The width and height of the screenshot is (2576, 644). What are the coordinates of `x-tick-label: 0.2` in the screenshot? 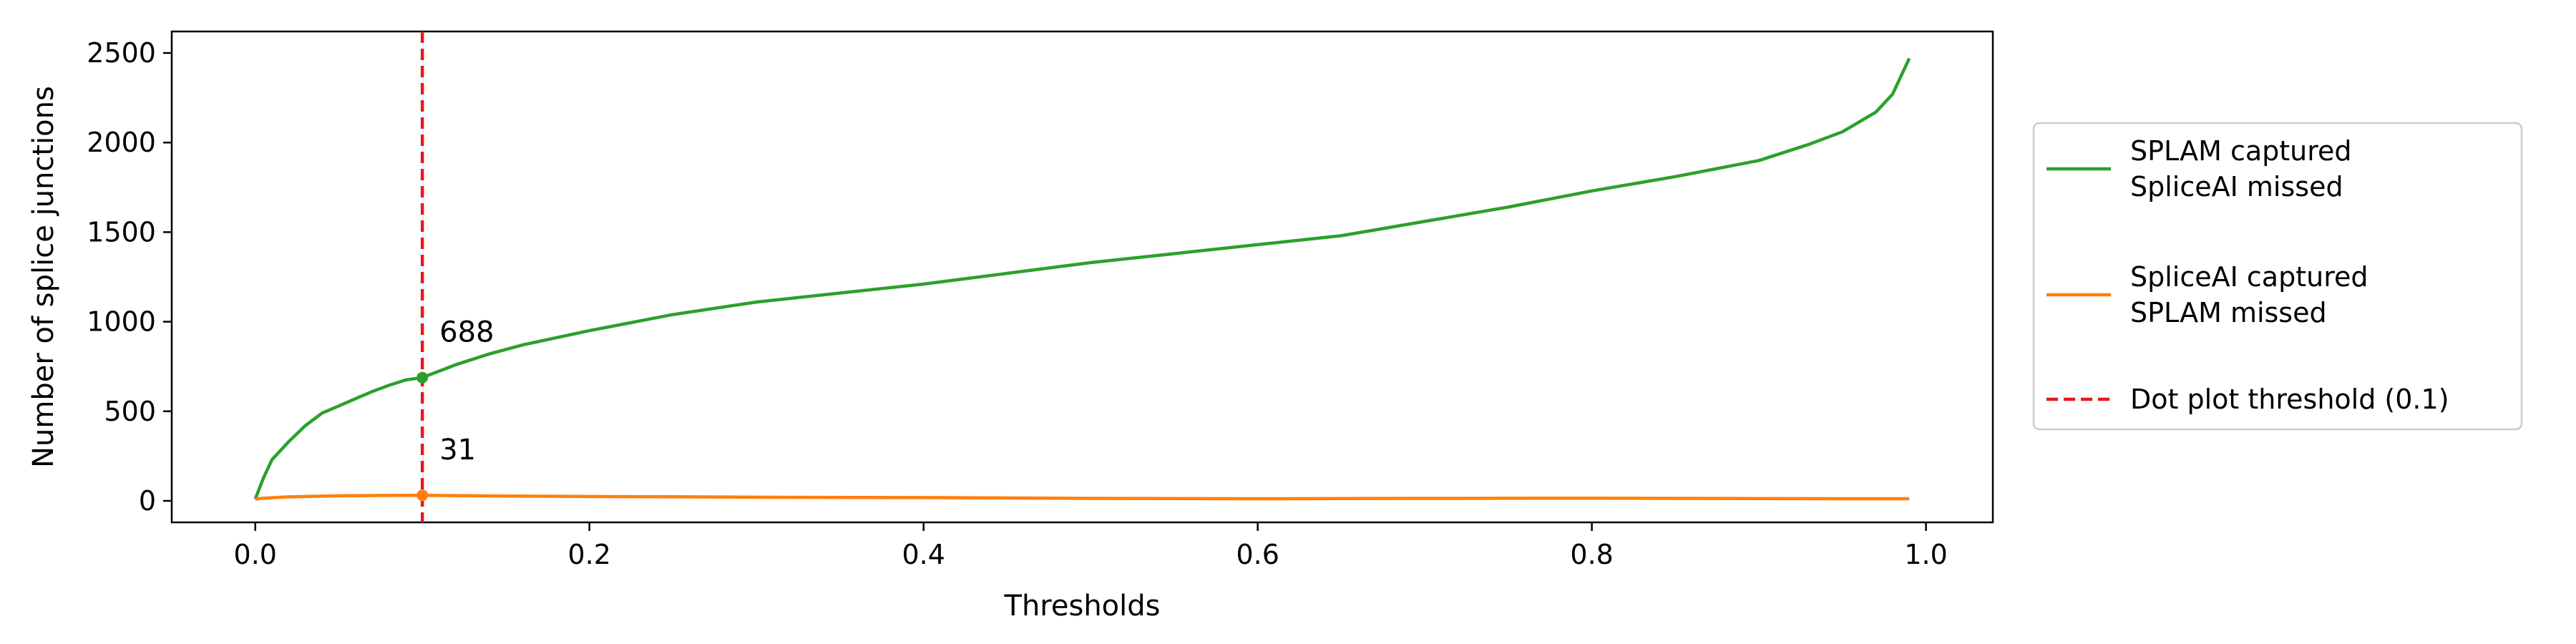 It's located at (588, 554).